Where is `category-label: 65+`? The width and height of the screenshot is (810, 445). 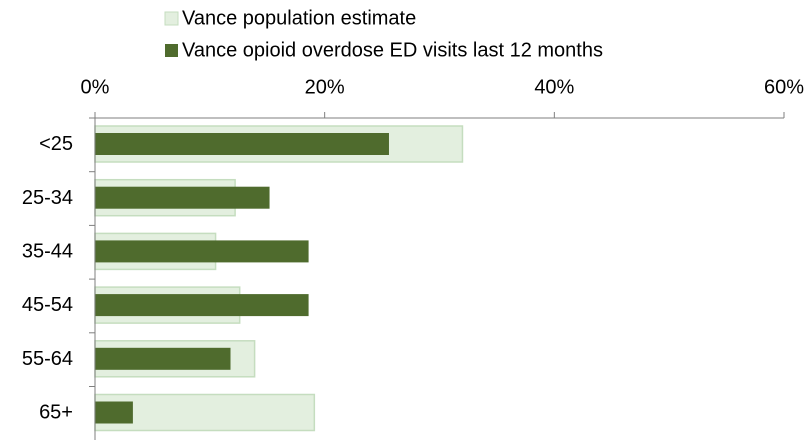 category-label: 65+ is located at coordinates (56, 413).